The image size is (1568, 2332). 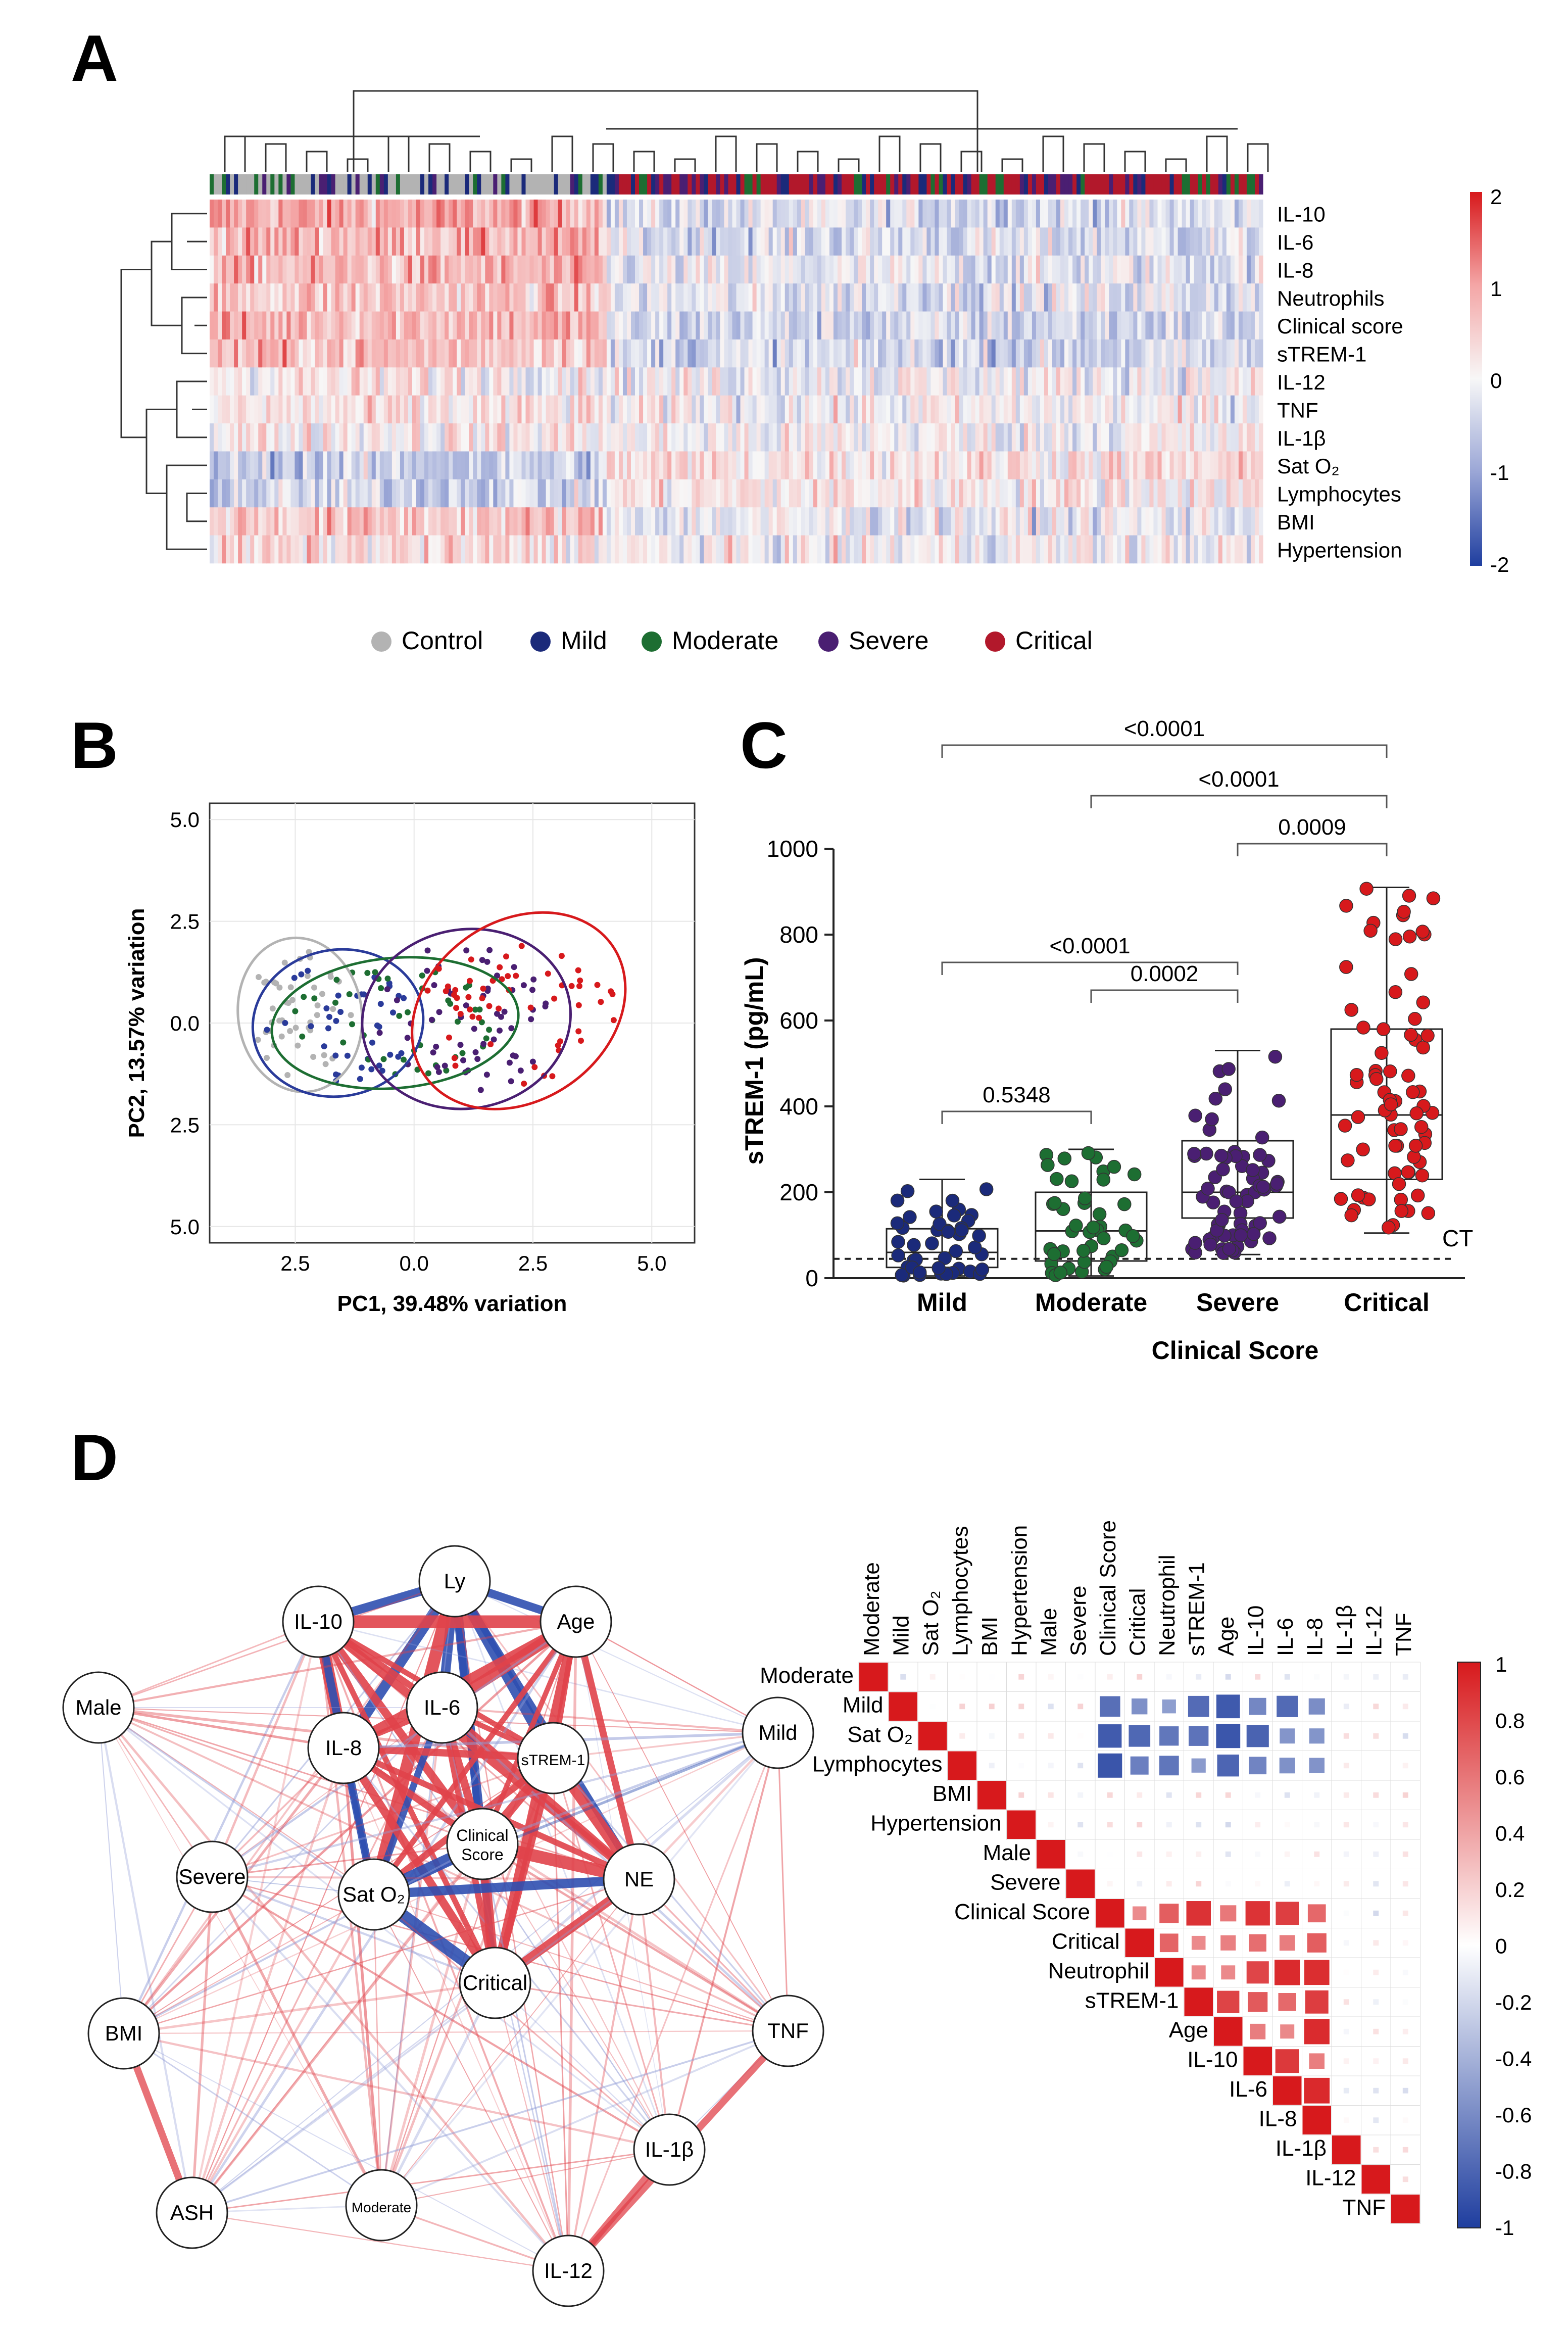 I want to click on box-point, so click(x=1346, y=967).